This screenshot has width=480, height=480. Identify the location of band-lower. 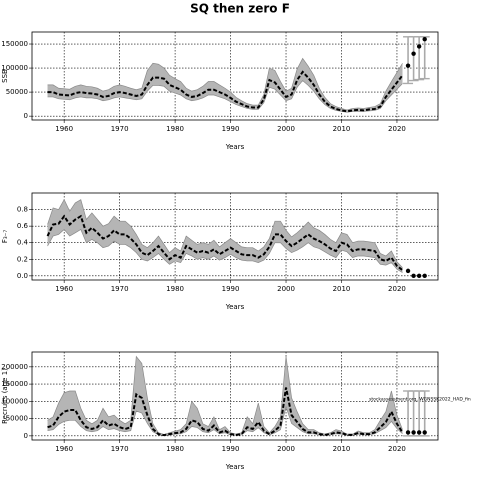
(225, 250).